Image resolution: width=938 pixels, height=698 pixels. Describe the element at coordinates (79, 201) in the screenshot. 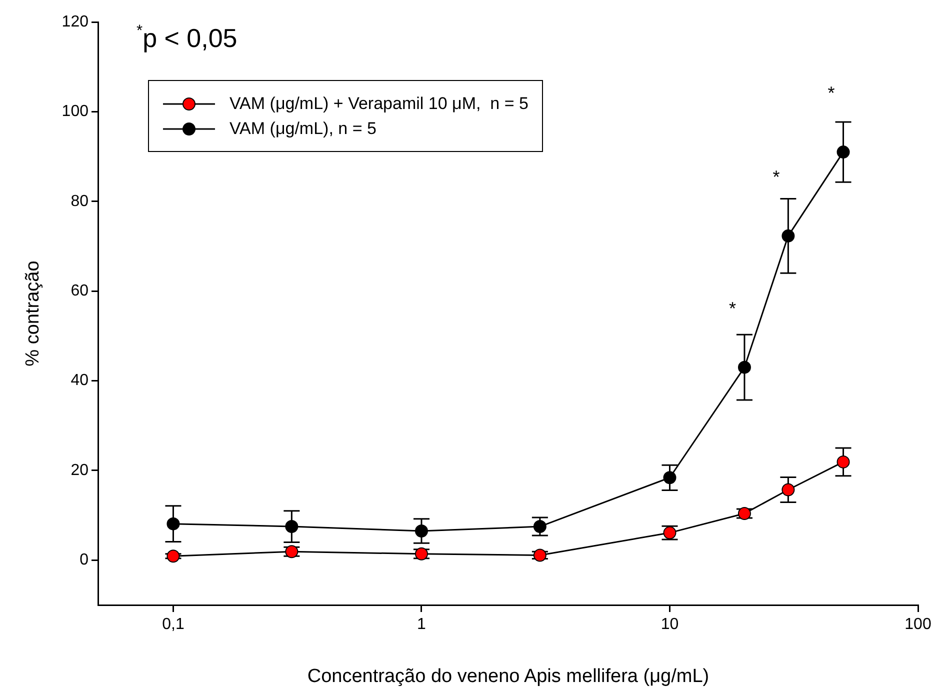

I see `y-tick-label: 80` at that location.